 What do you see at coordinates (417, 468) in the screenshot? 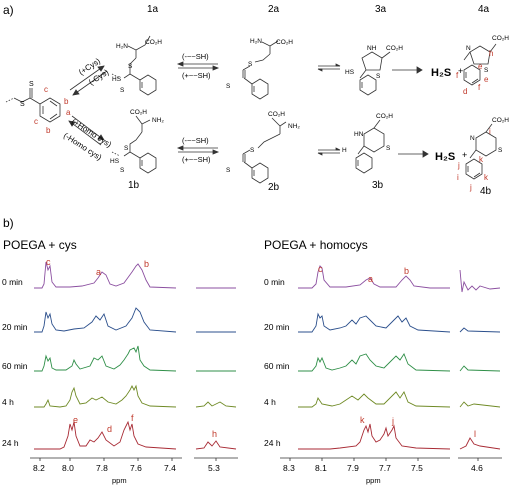
I see `right-tick-7.5: 7.5` at bounding box center [417, 468].